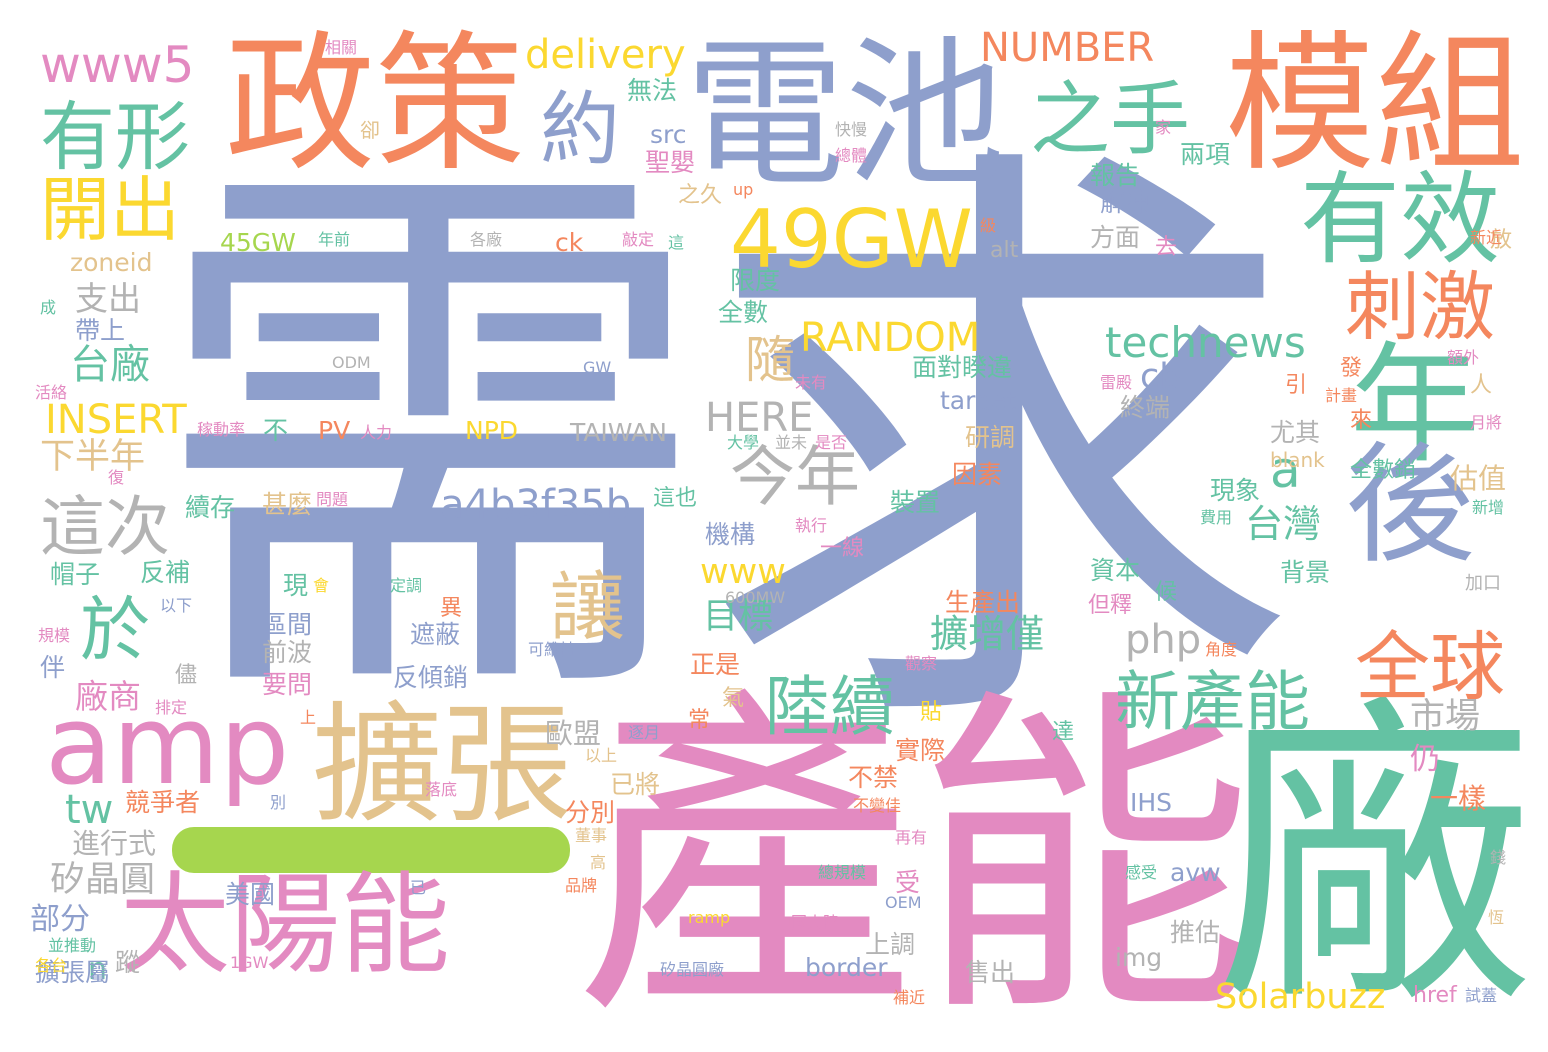 The image size is (1548, 1052). I want to click on cloud-word: 裝置, so click(915, 502).